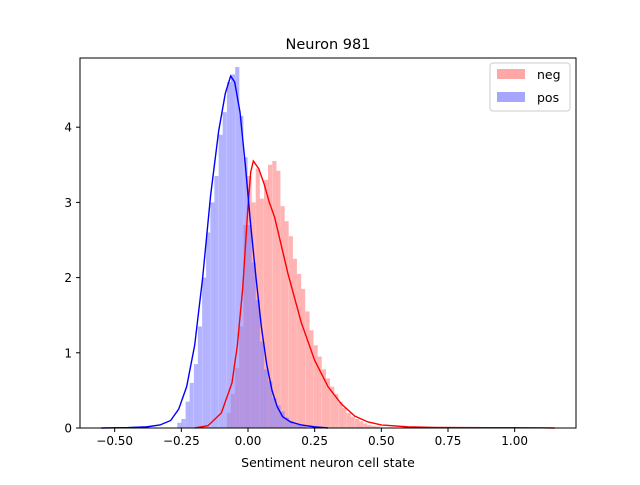 The image size is (640, 485). I want to click on x-axis-label: Sentiment neuron cell state, so click(328, 462).